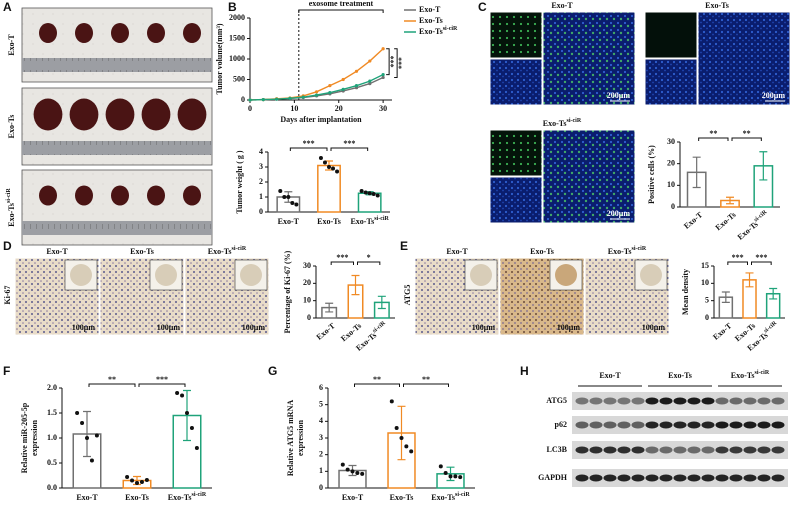 The width and height of the screenshot is (790, 505). What do you see at coordinates (369, 257) in the screenshot?
I see `significance-label: *` at bounding box center [369, 257].